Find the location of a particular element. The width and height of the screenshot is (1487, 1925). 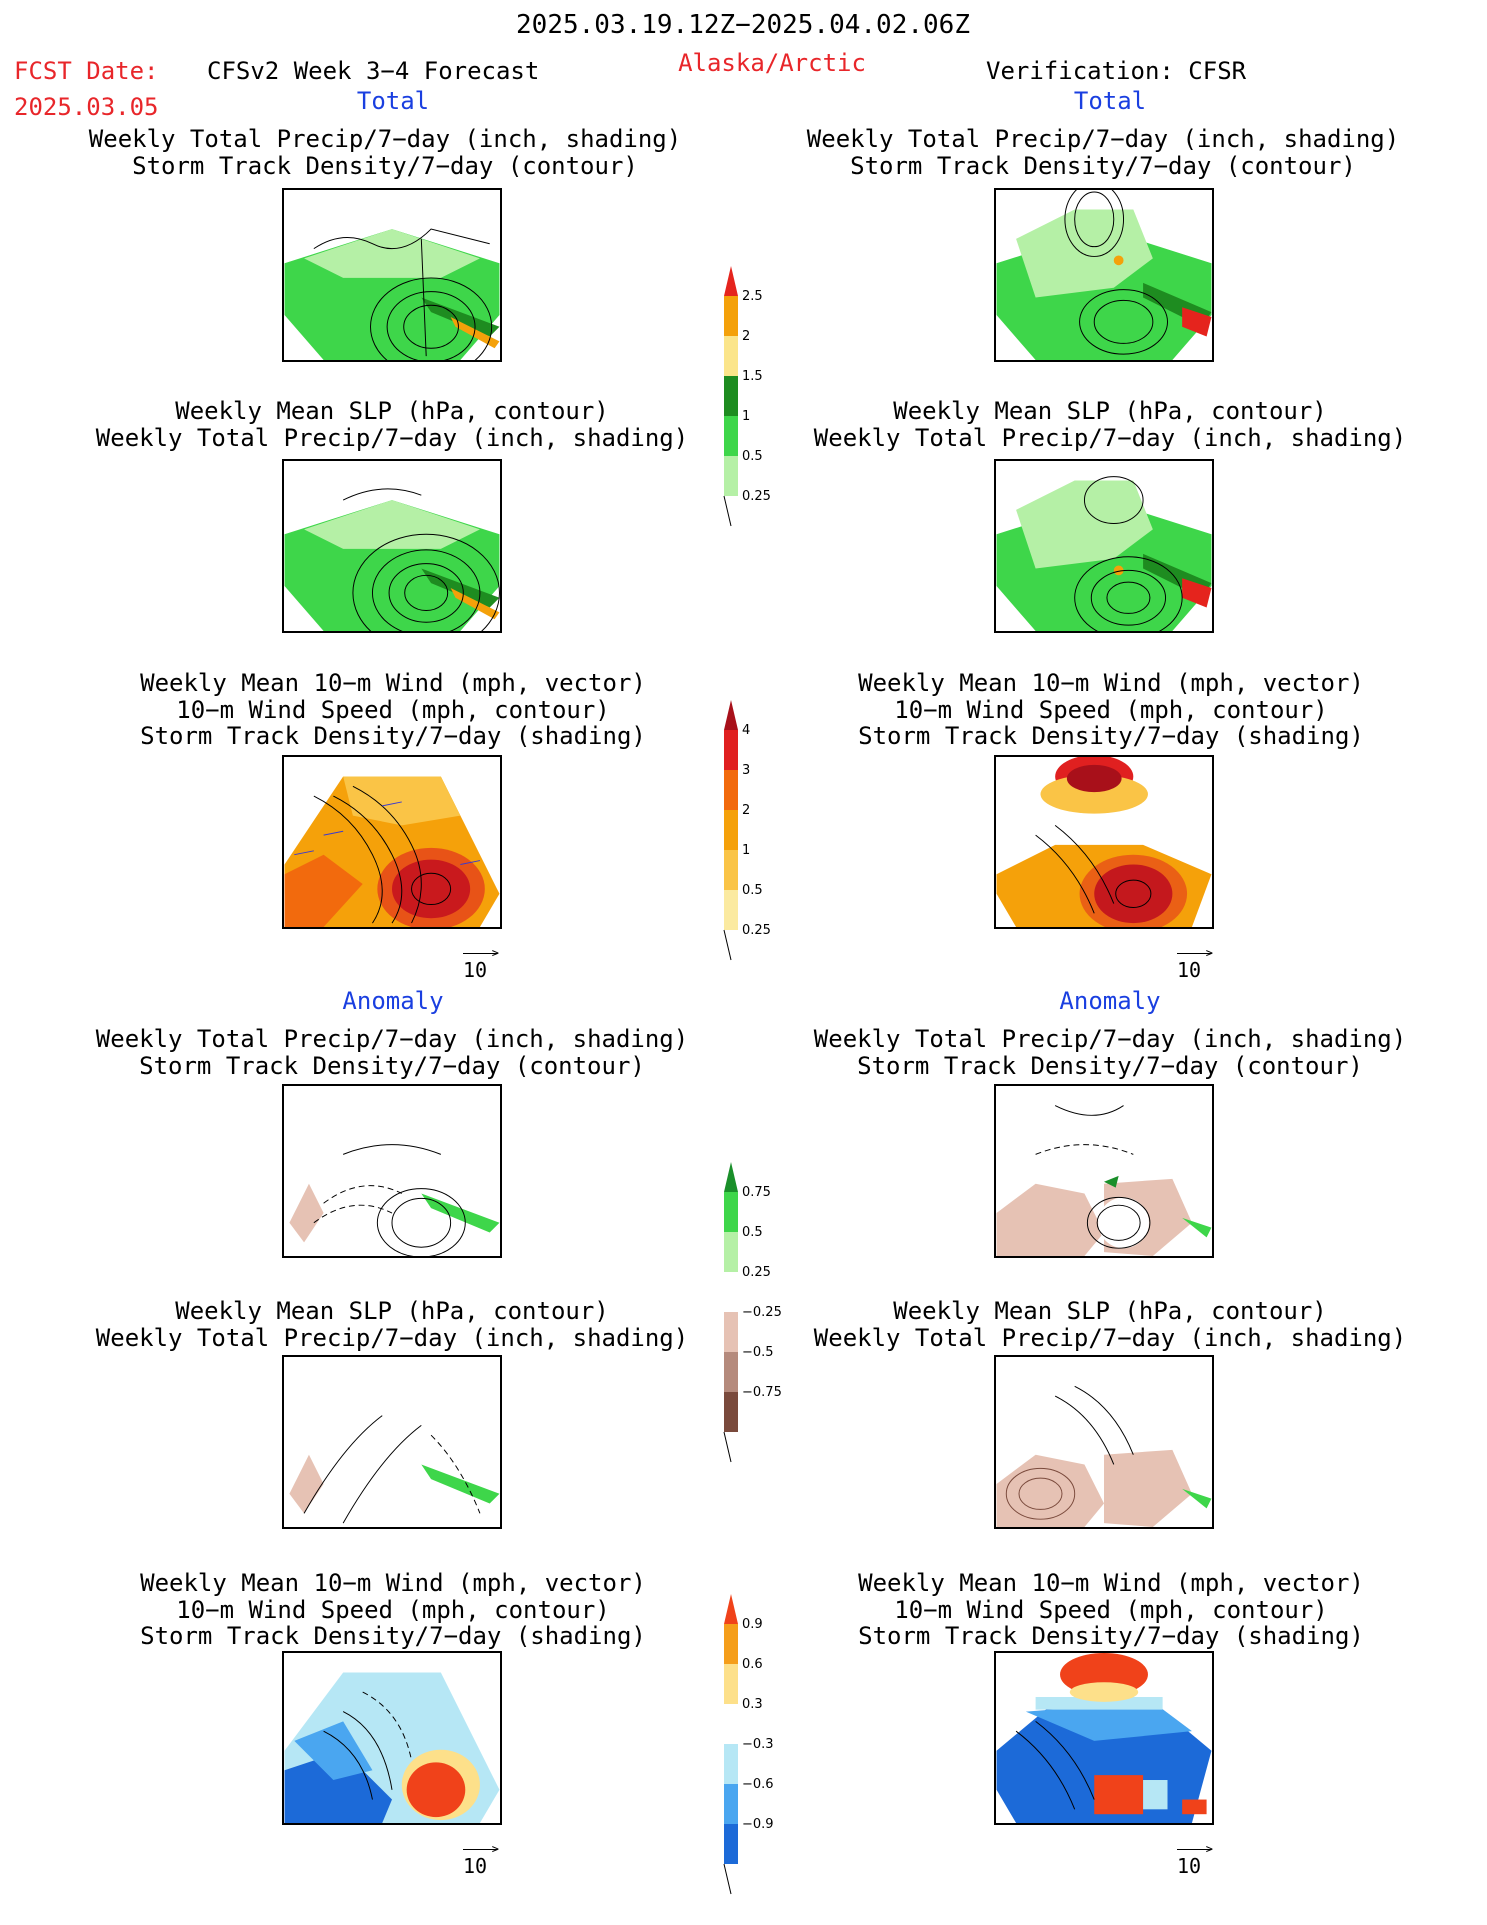

vector-ref-right-total: > 10 is located at coordinates (1195, 964).